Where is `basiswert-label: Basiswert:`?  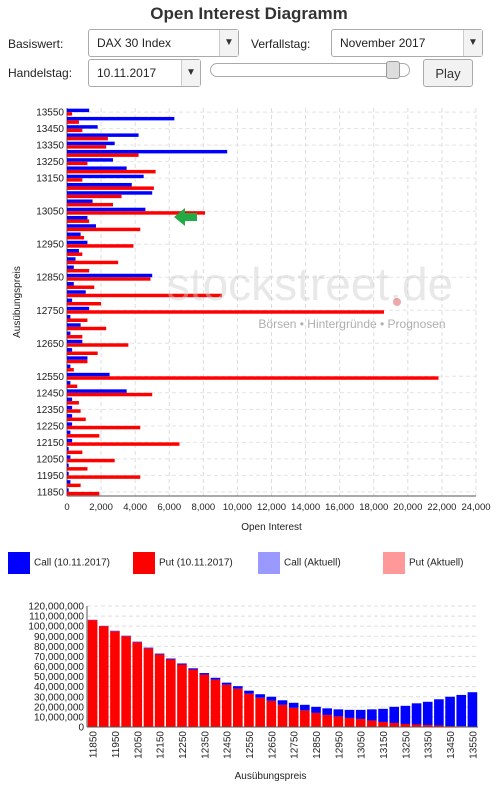 basiswert-label: Basiswert: is located at coordinates (36, 44).